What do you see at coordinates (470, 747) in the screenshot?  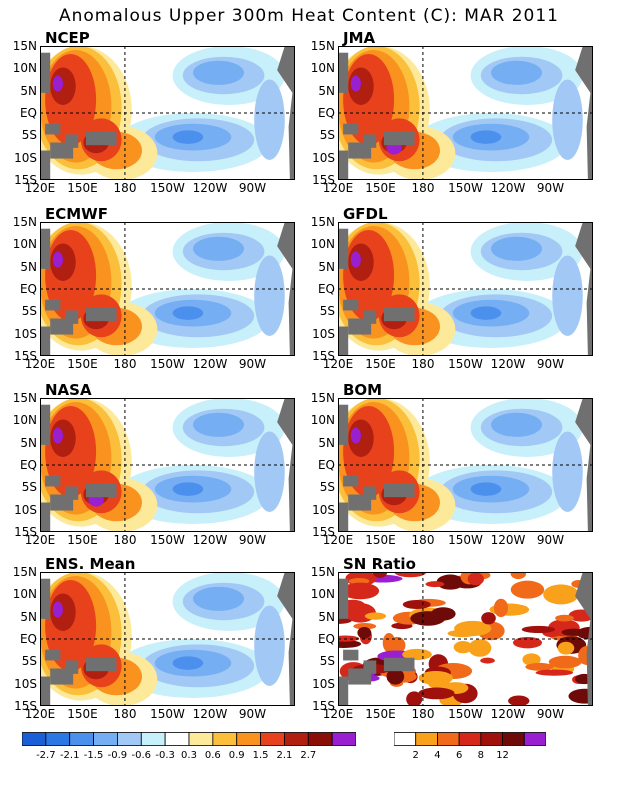 I see `colorbar-sn-ratio: 2 4 6 8 12` at bounding box center [470, 747].